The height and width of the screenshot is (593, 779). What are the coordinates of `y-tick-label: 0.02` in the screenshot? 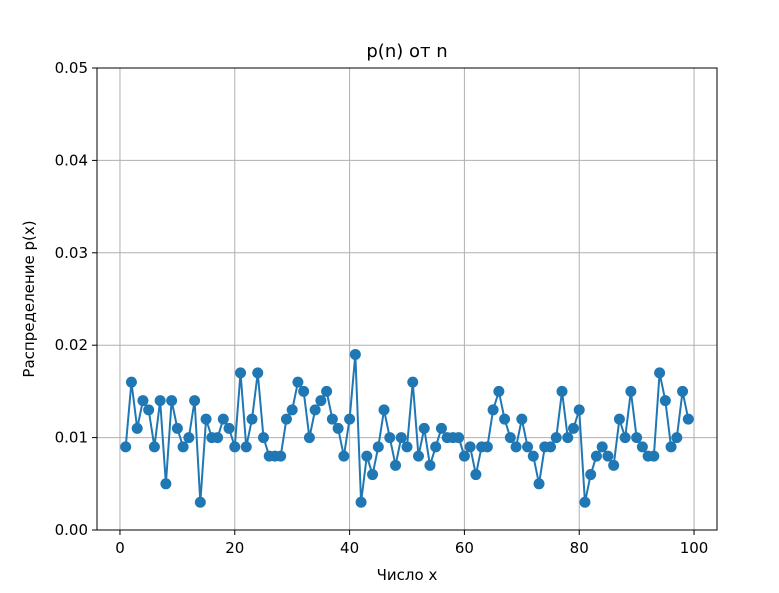 It's located at (71, 345).